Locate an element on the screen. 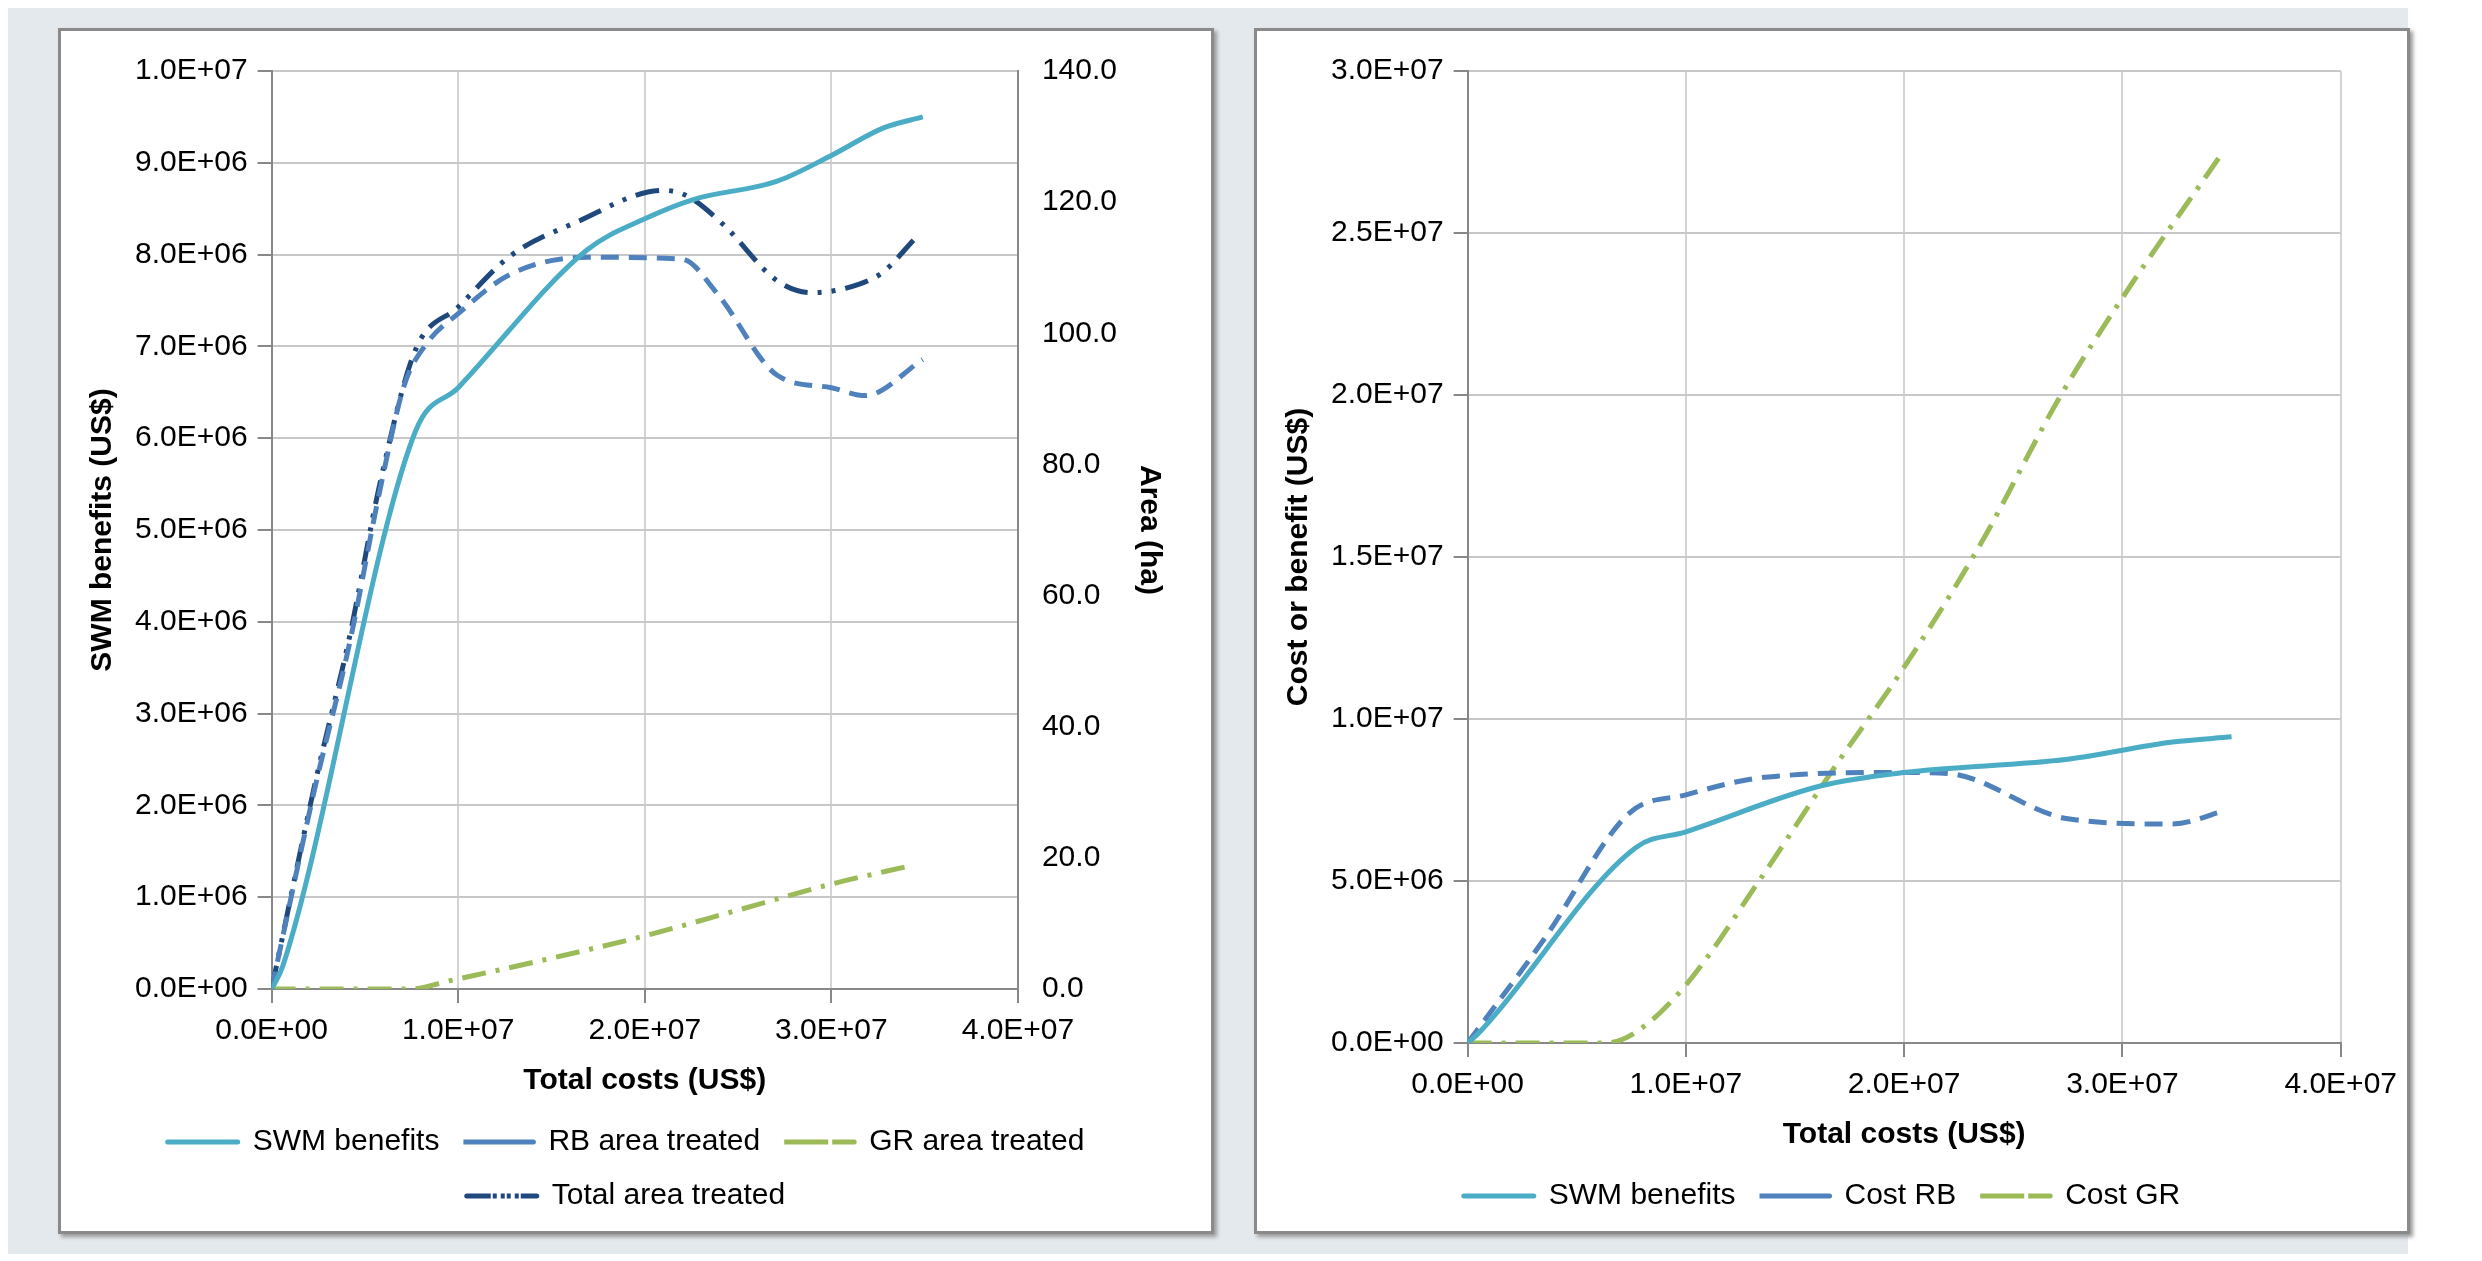 This screenshot has width=2482, height=1261. y-tick-label: 2.0E+06 is located at coordinates (191, 803).